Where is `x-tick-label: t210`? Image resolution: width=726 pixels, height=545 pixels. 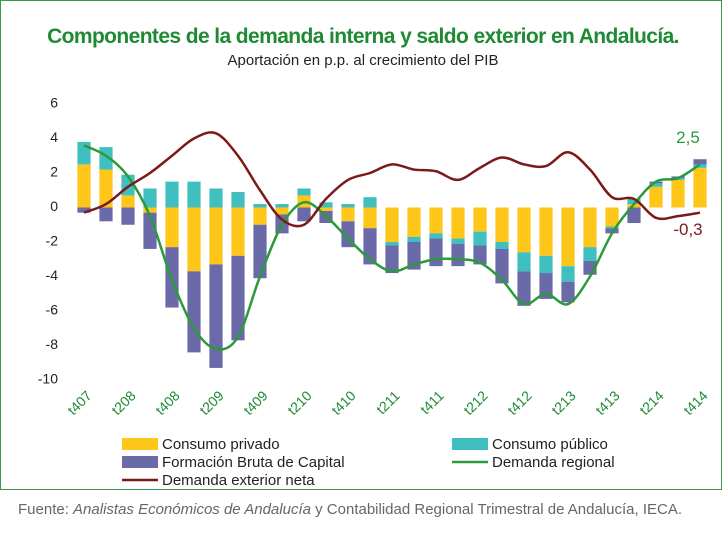
x-tick-label: t210 is located at coordinates (299, 402).